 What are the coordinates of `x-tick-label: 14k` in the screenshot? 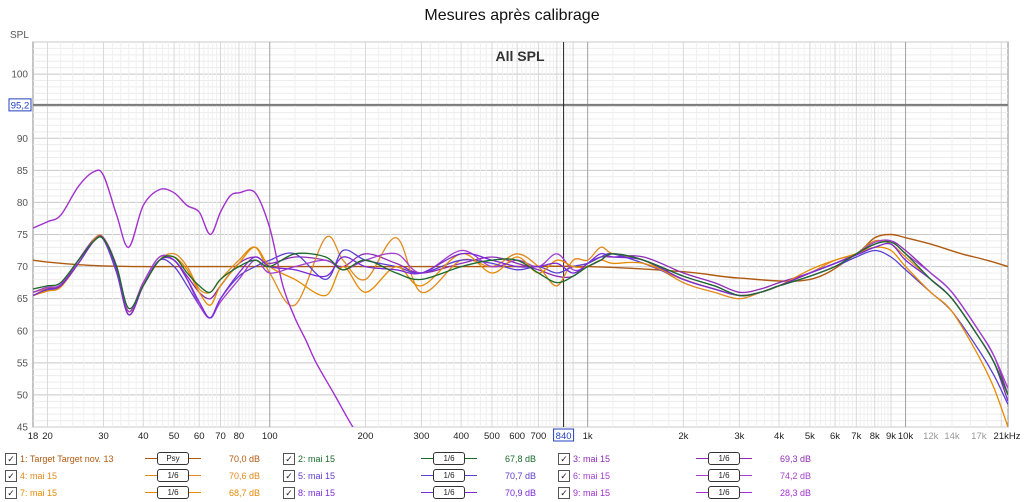 It's located at (952, 436).